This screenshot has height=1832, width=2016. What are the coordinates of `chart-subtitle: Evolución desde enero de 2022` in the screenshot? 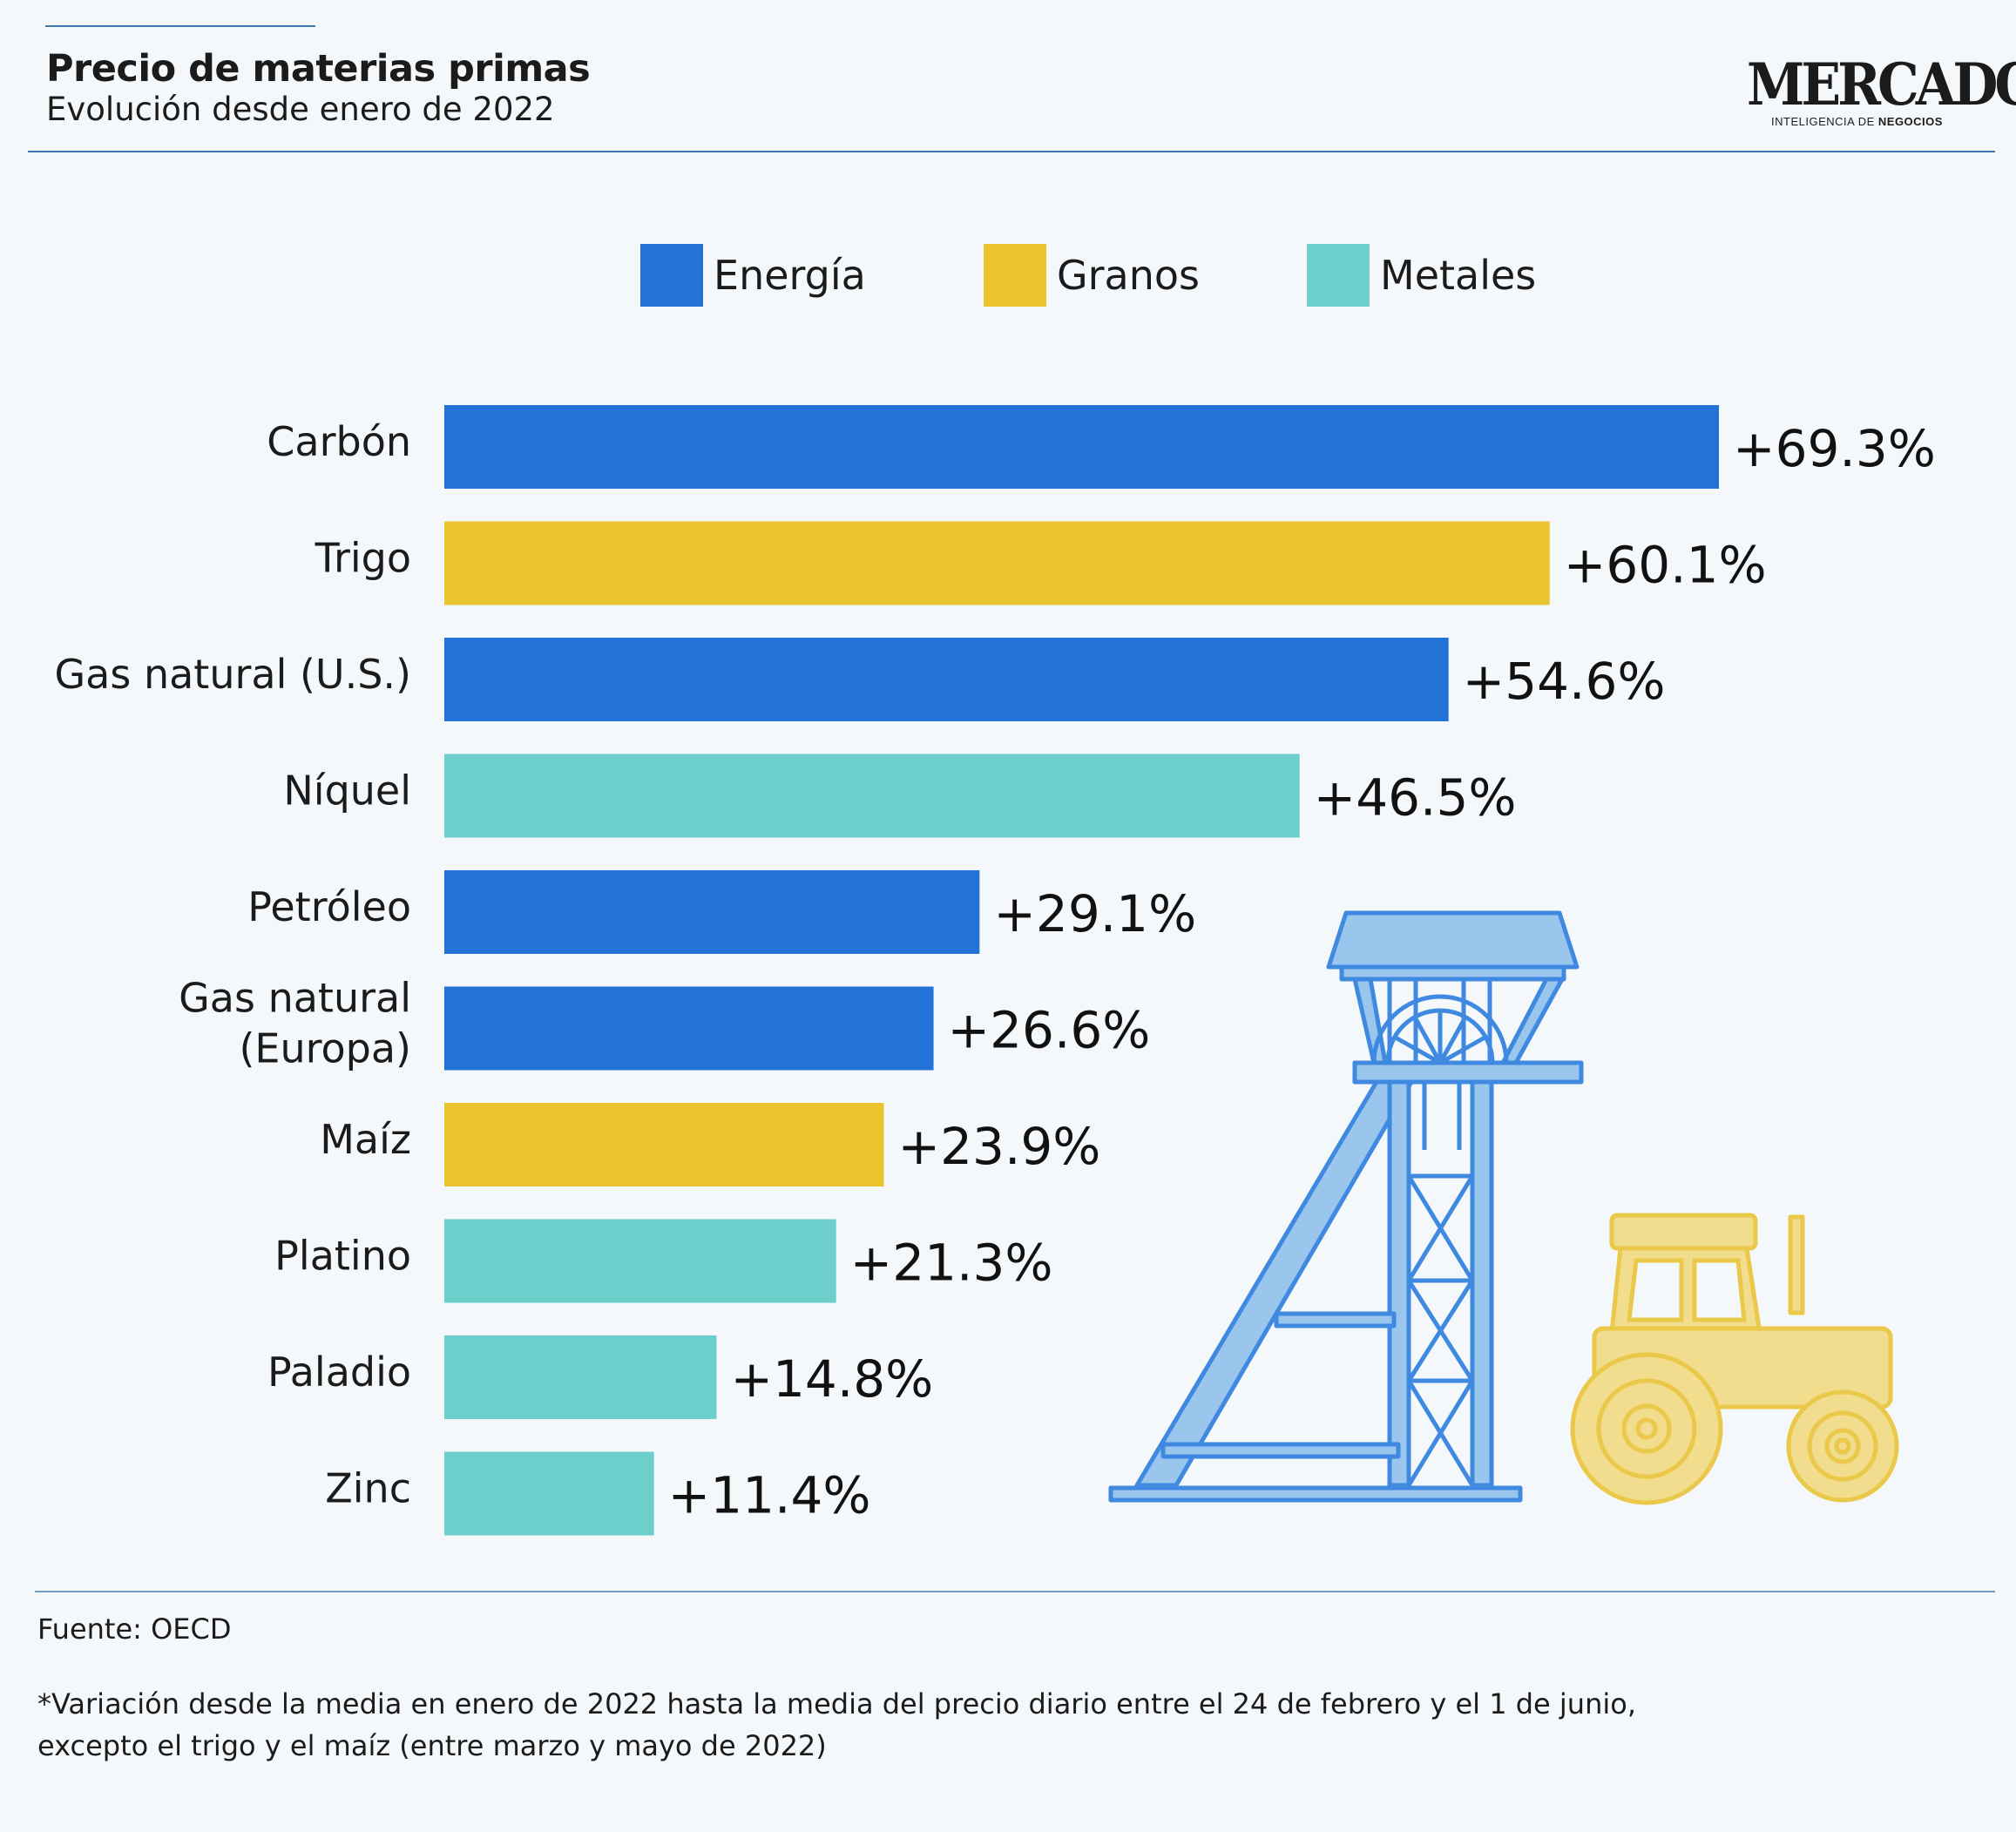 It's located at (300, 109).